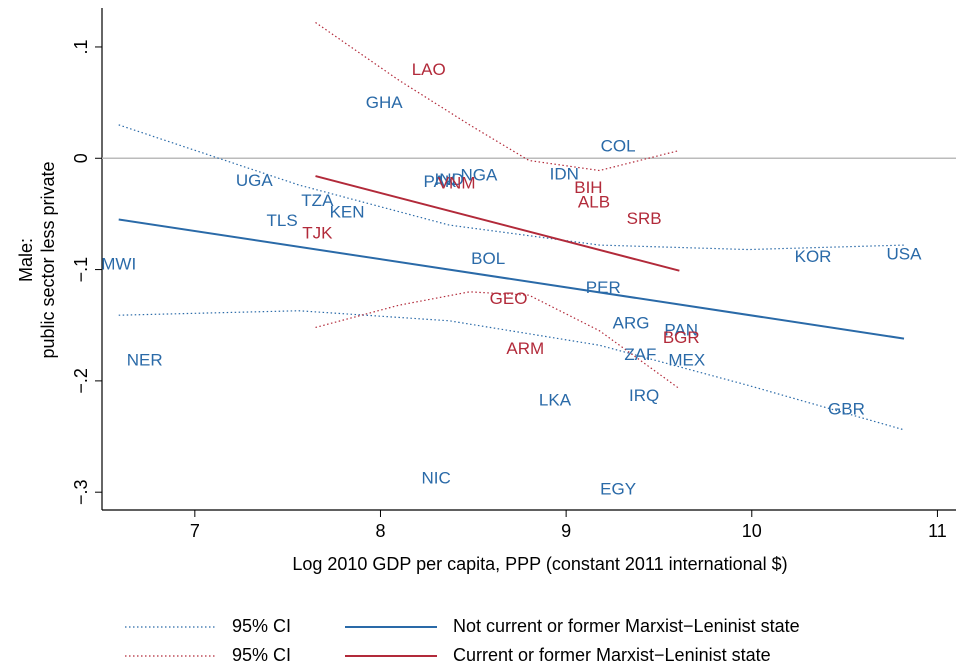 The height and width of the screenshot is (669, 956). I want to click on point-label: GEO, so click(509, 298).